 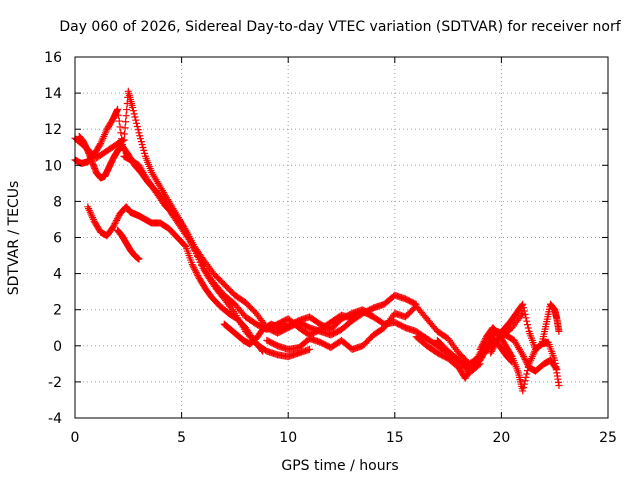 What do you see at coordinates (75, 438) in the screenshot?
I see `x-tick-label: 0` at bounding box center [75, 438].